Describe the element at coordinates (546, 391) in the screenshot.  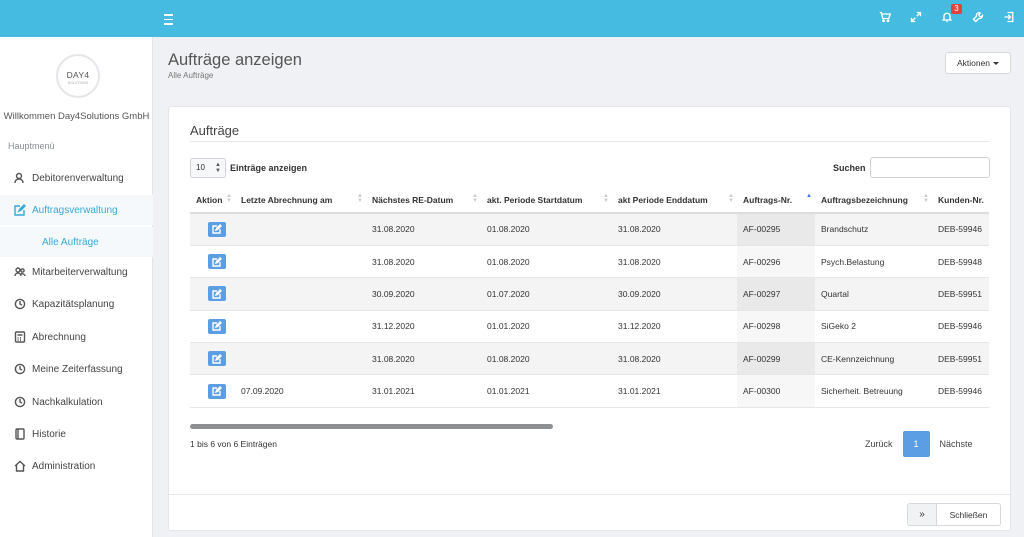
I see `table-cell: 01.01.2021` at that location.